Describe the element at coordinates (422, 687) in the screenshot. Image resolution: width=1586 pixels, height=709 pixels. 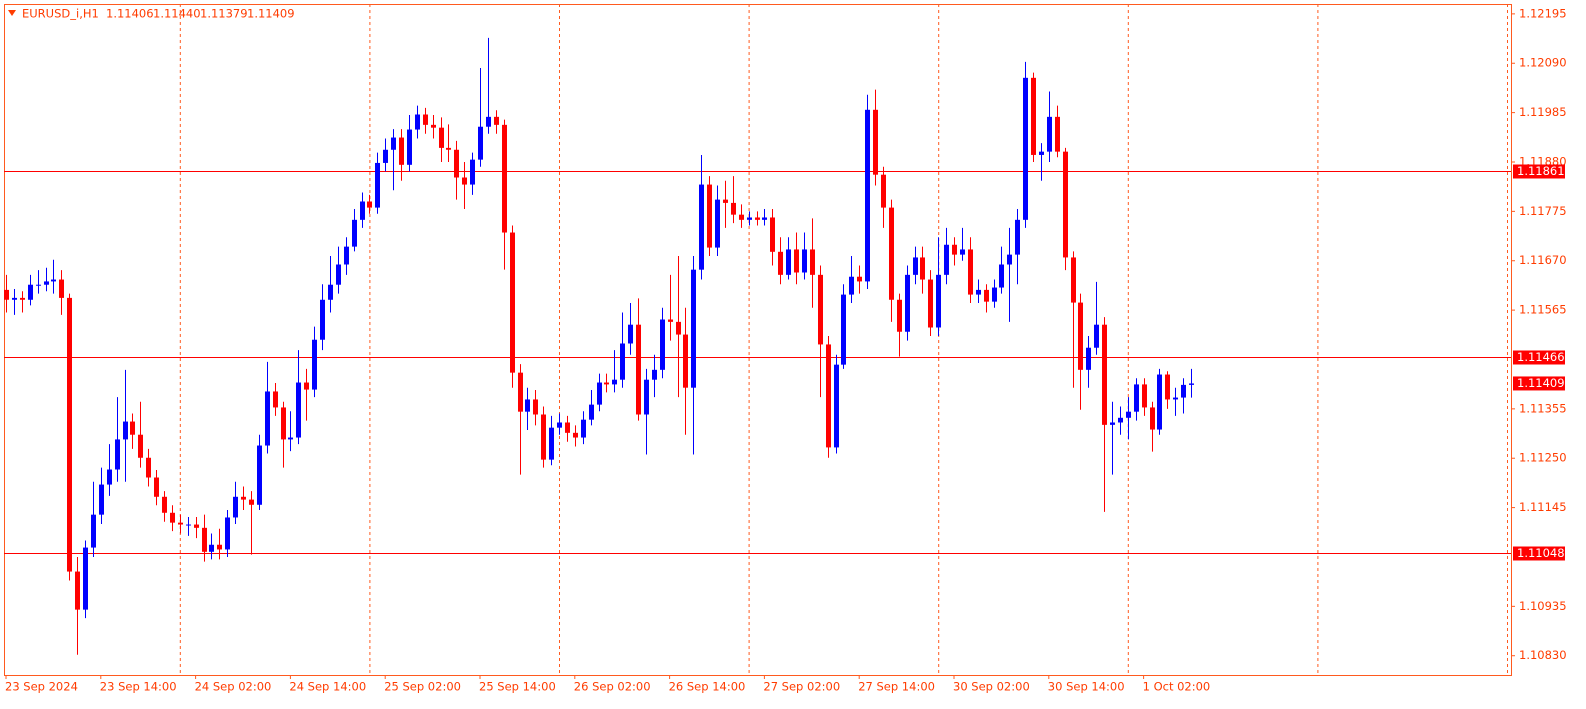
I see `x-tick-label: 25 Sep 02:00` at that location.